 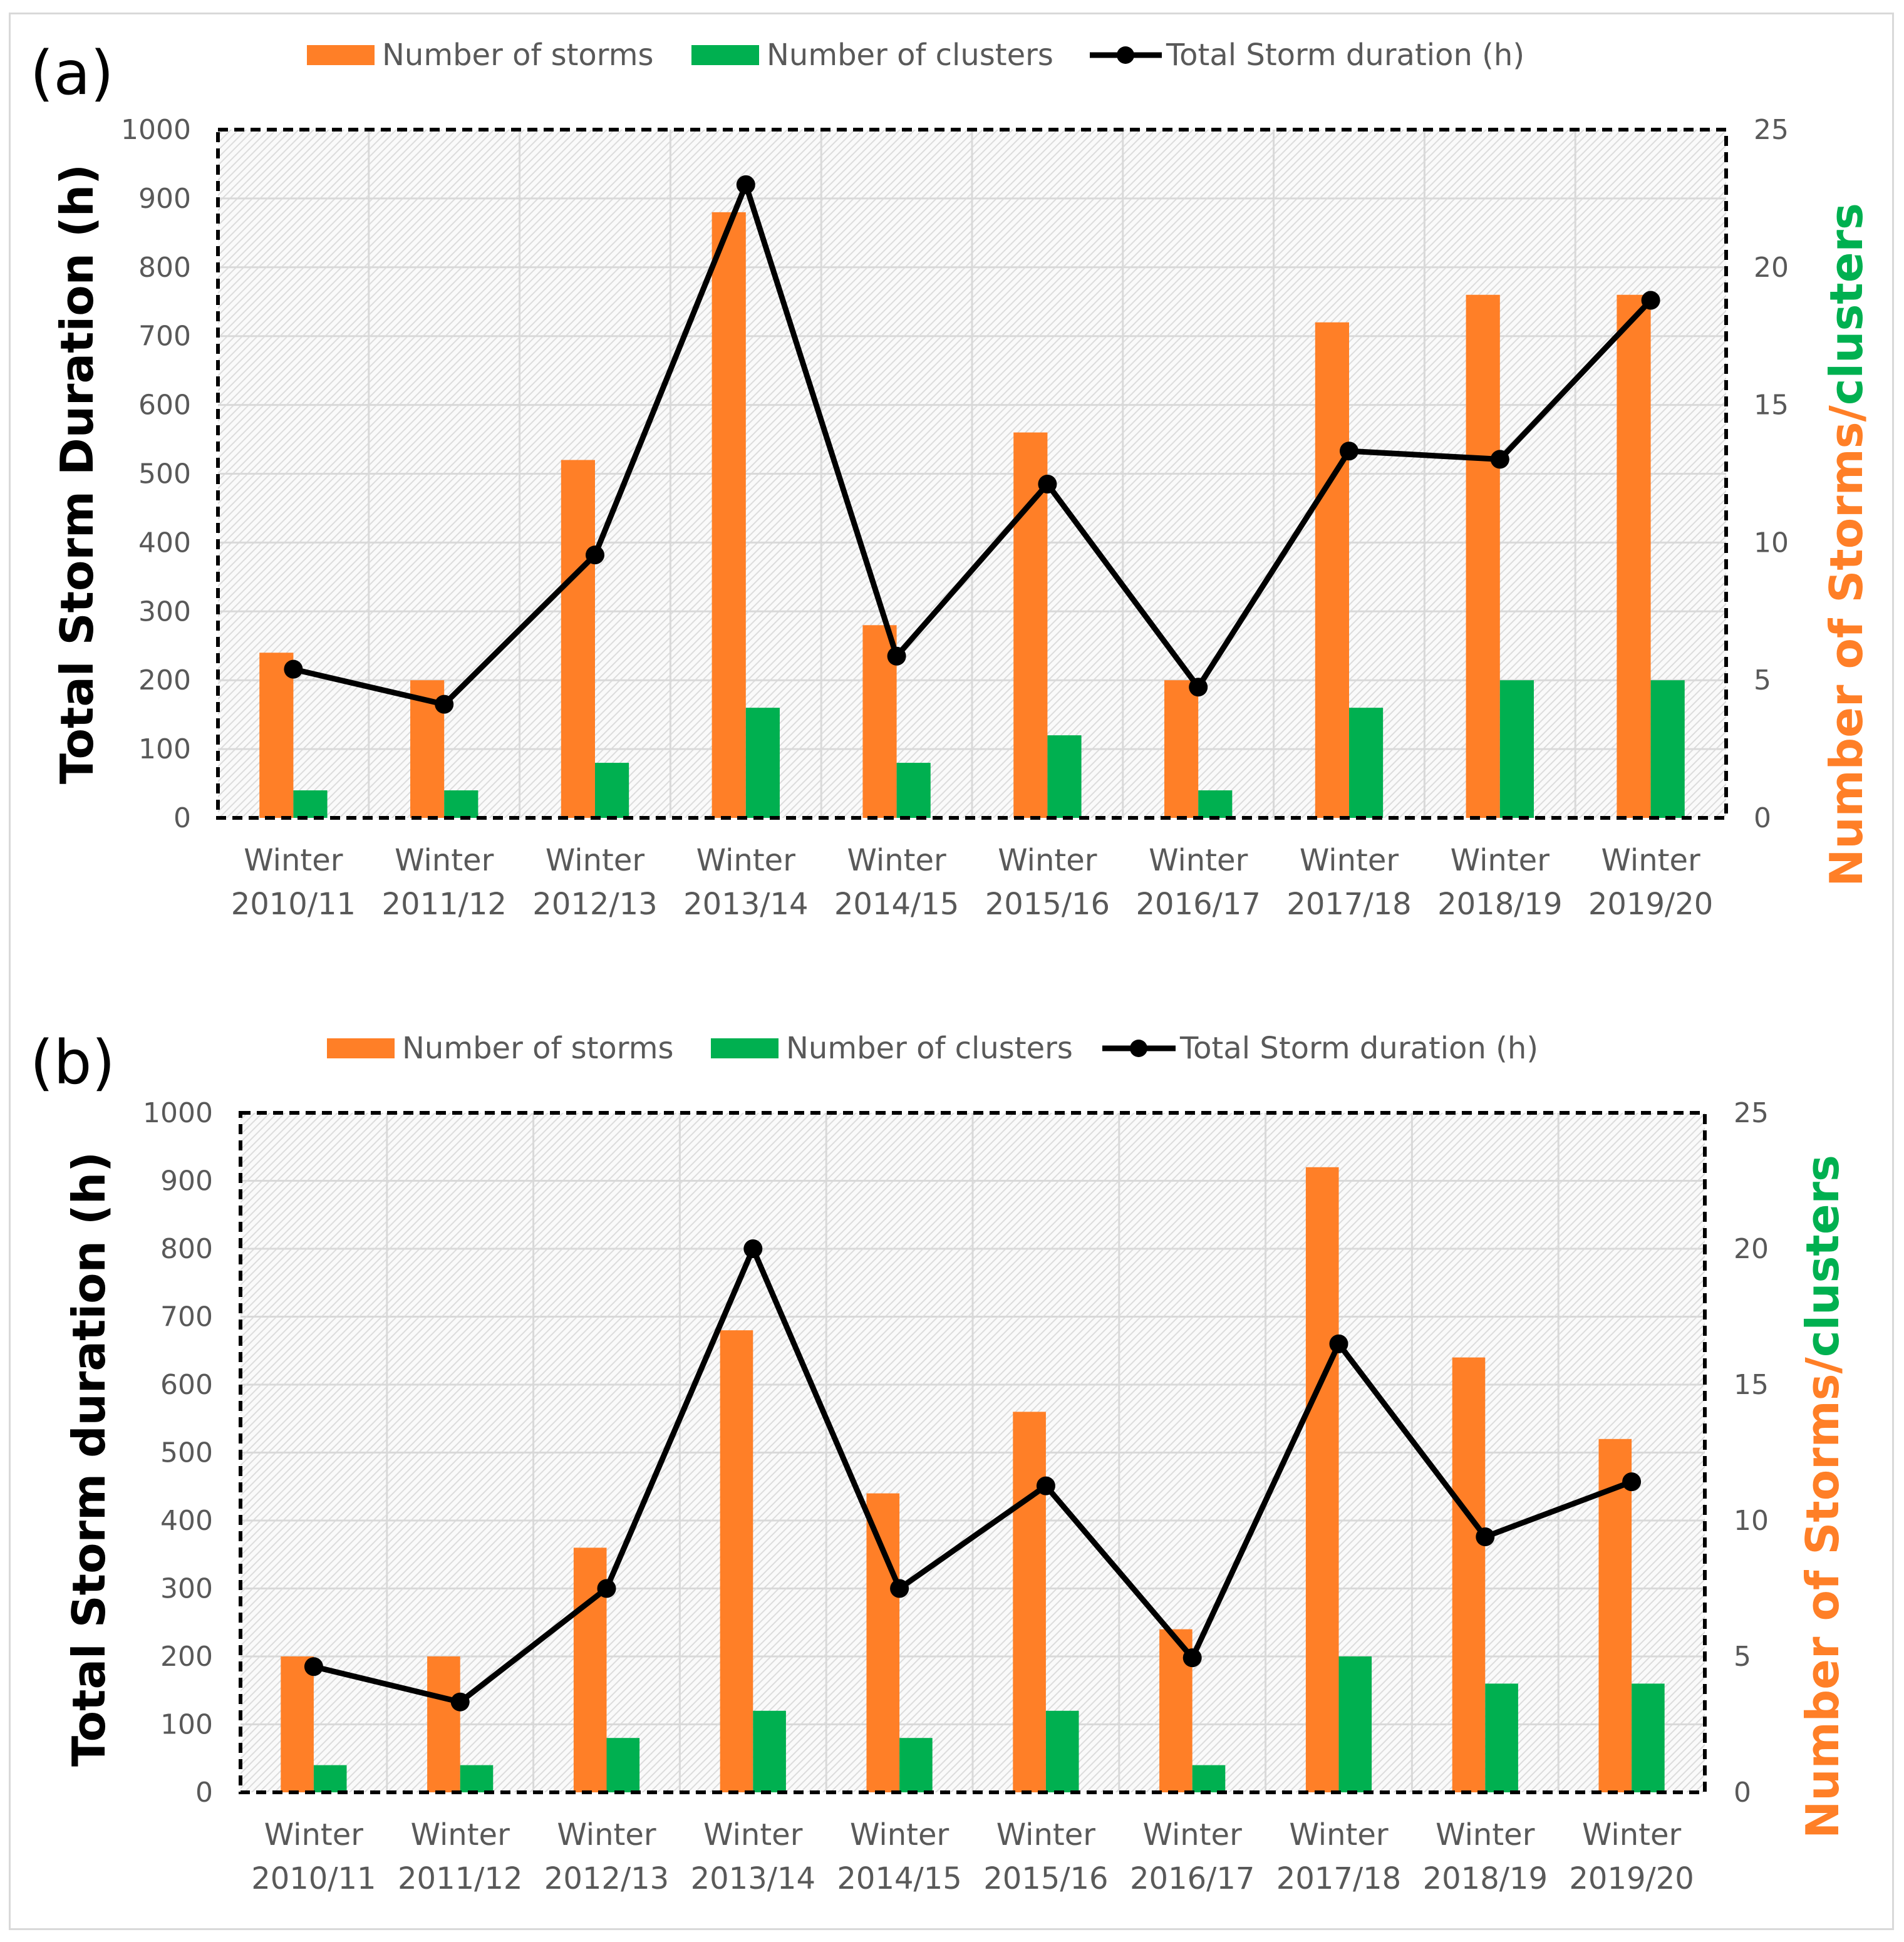 I want to click on legend-label-duration: Total Storm duration (h), so click(x=1358, y=1048).